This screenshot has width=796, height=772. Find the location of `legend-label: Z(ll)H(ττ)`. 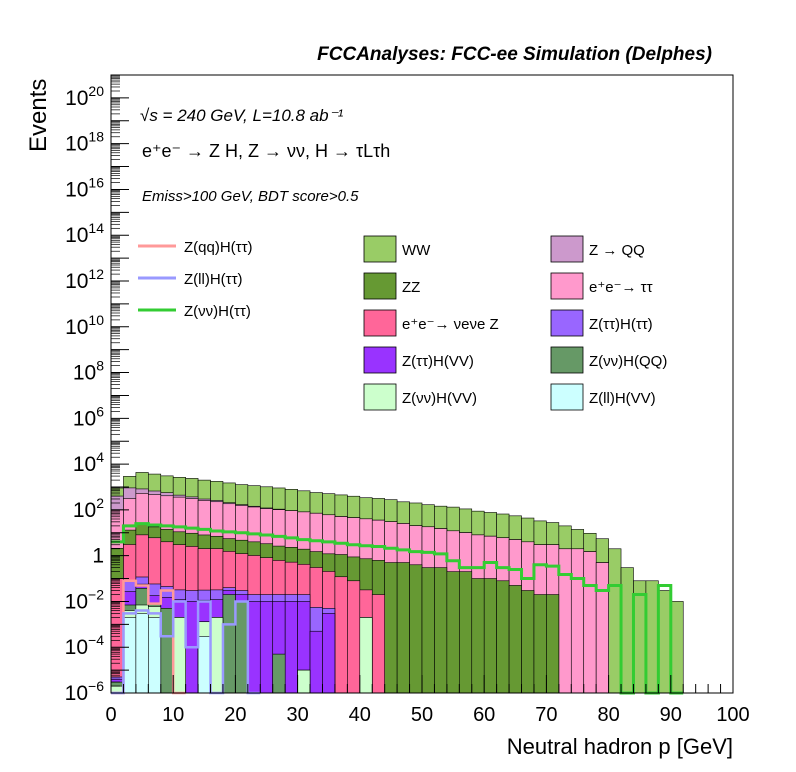

legend-label: Z(ll)H(ττ) is located at coordinates (213, 279).